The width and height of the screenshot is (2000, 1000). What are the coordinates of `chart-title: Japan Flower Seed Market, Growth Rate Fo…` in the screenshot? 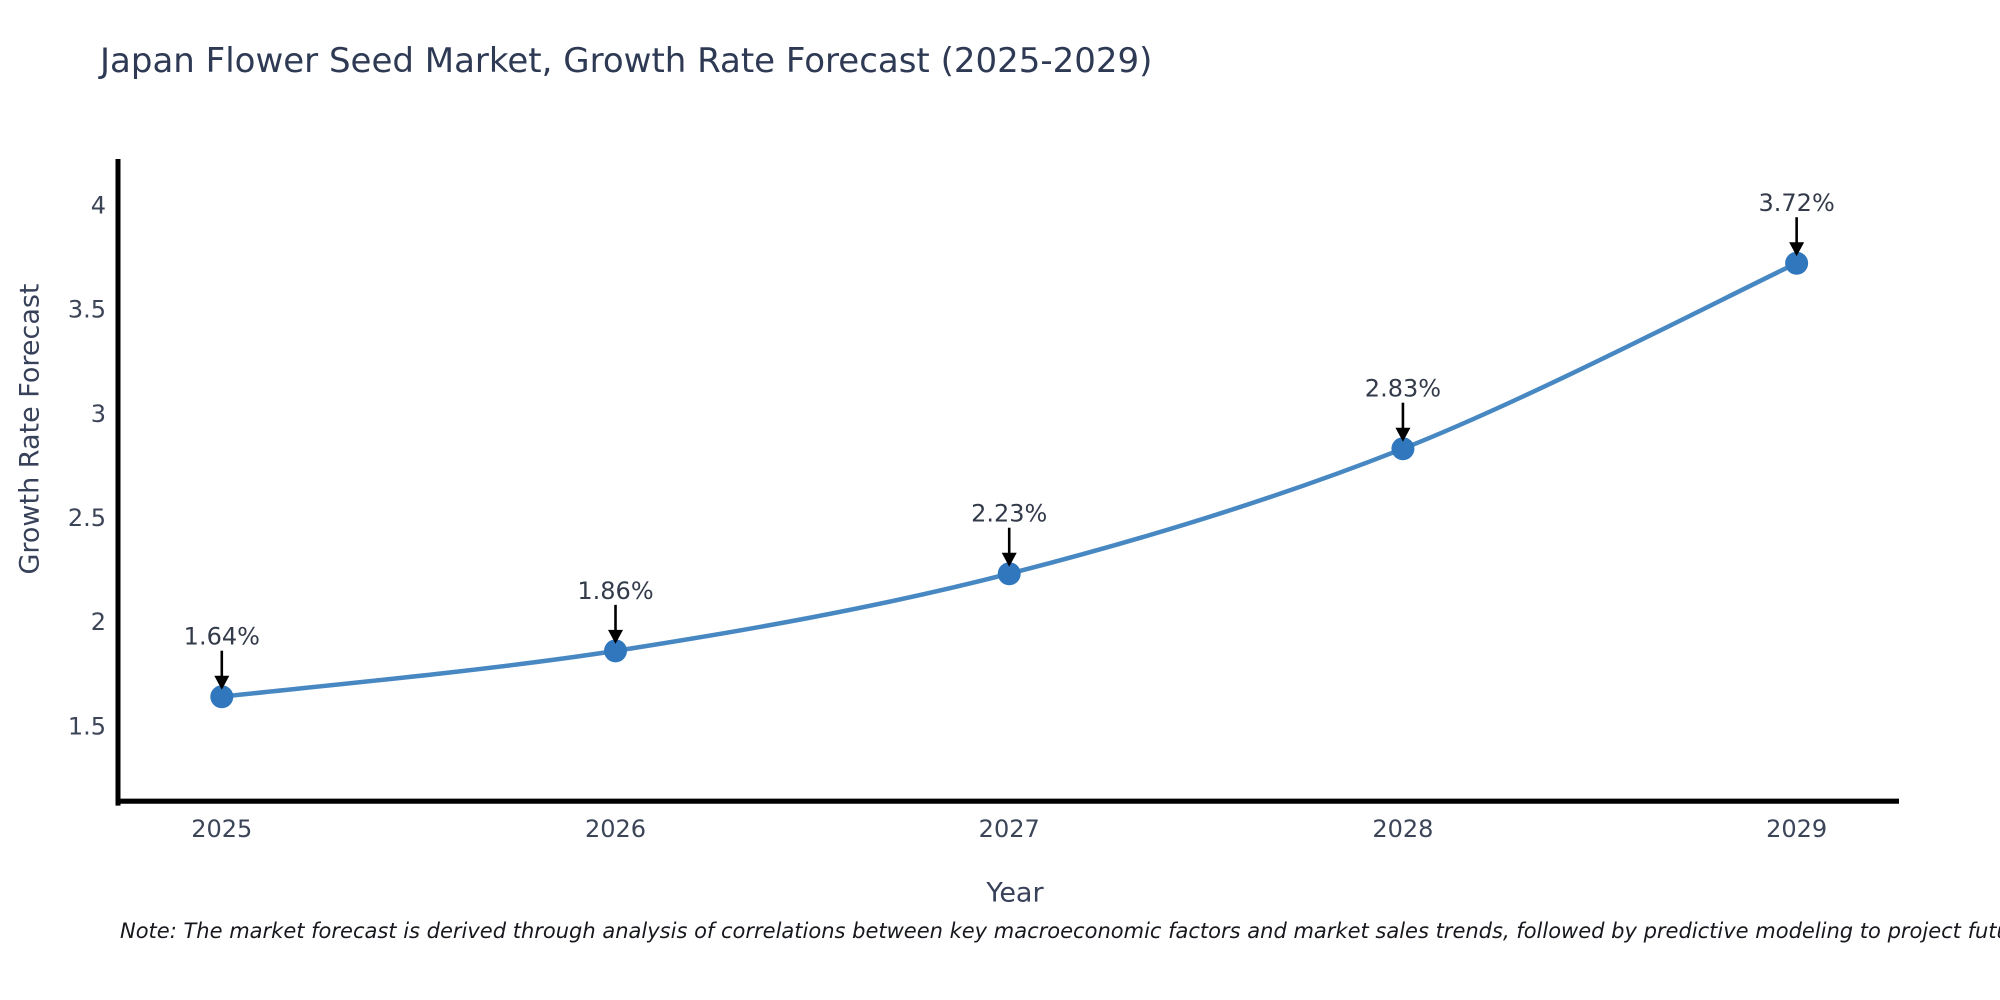 It's located at (626, 61).